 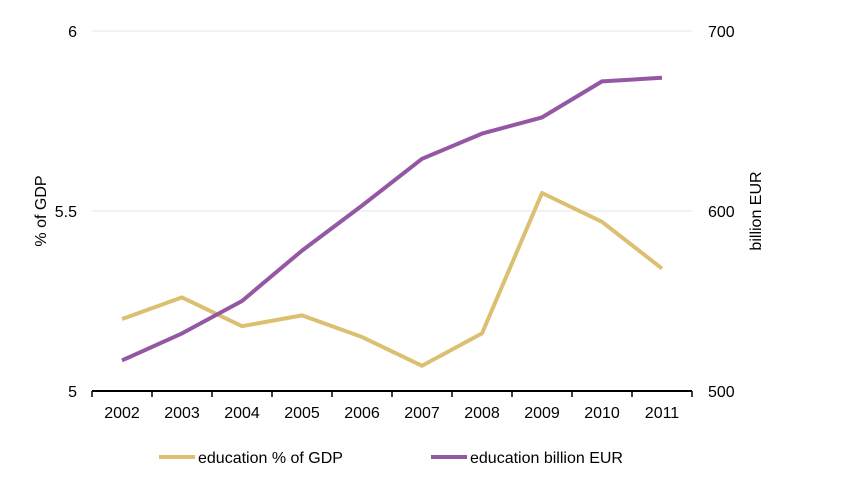 I want to click on x-tick-label: 2005, so click(x=302, y=413).